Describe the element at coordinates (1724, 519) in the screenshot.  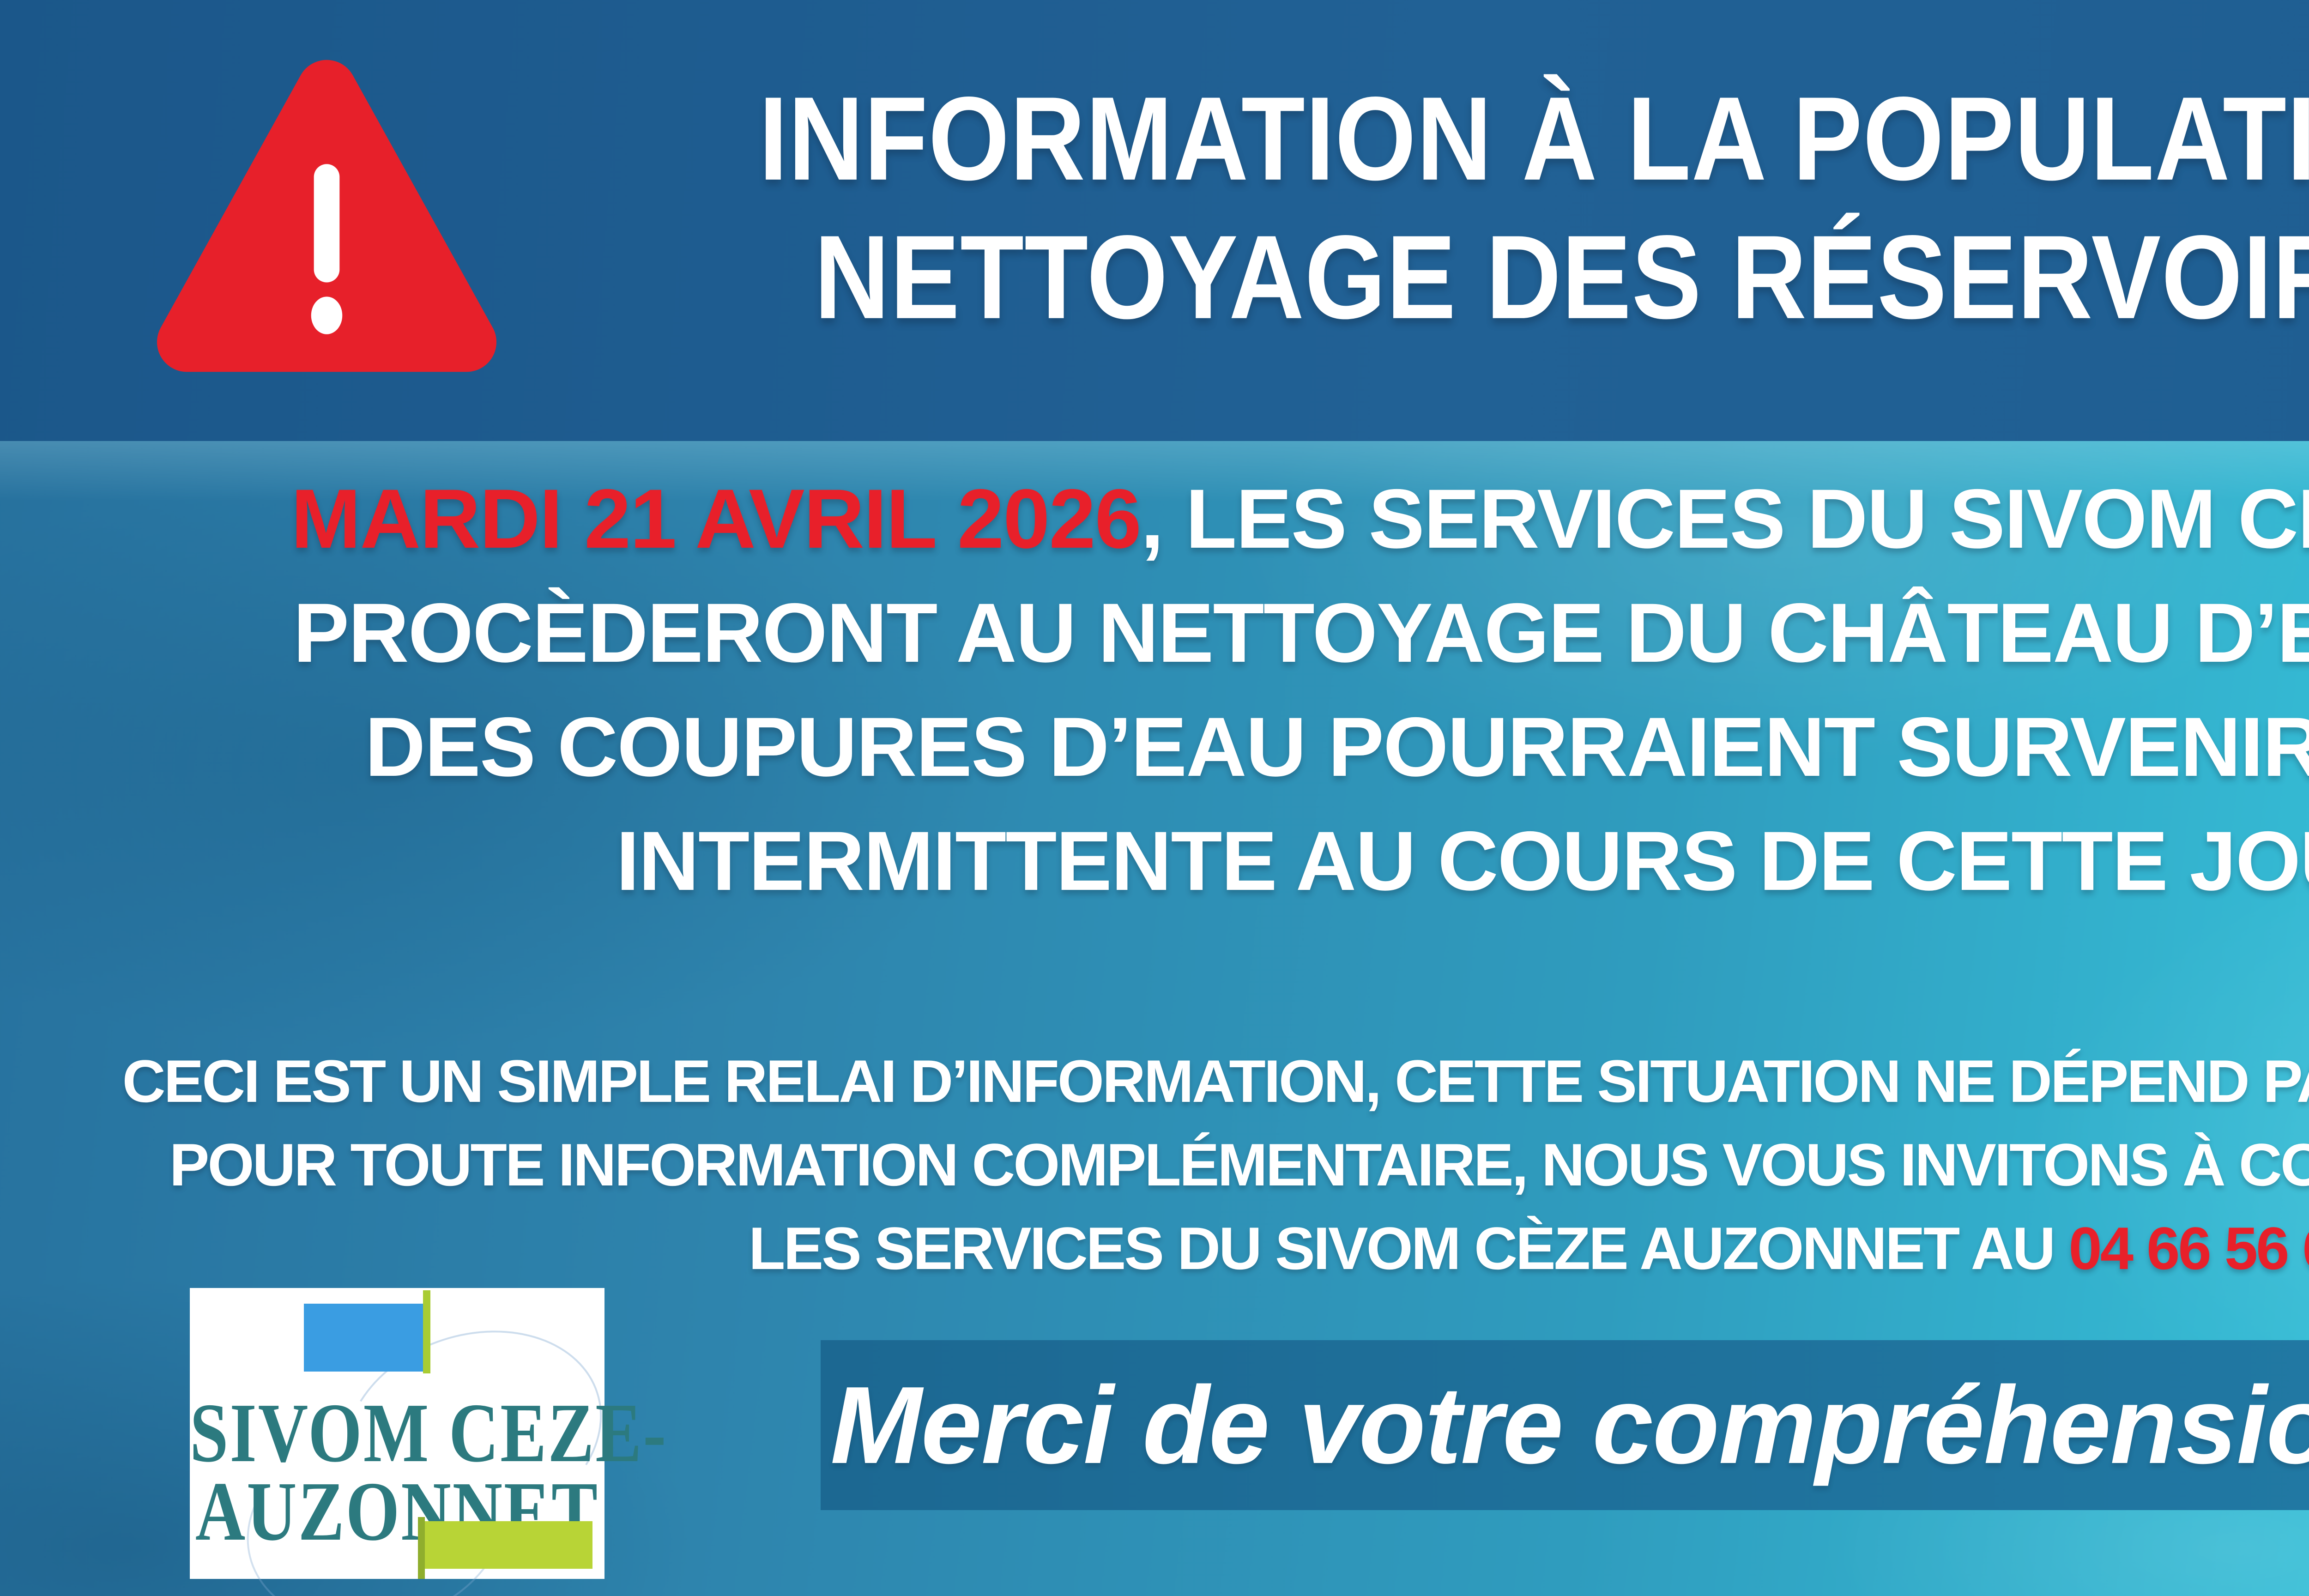
I see `message-line-1-rest: , LES SERVICES DU SIVOM CÈZE AUZONNET` at that location.